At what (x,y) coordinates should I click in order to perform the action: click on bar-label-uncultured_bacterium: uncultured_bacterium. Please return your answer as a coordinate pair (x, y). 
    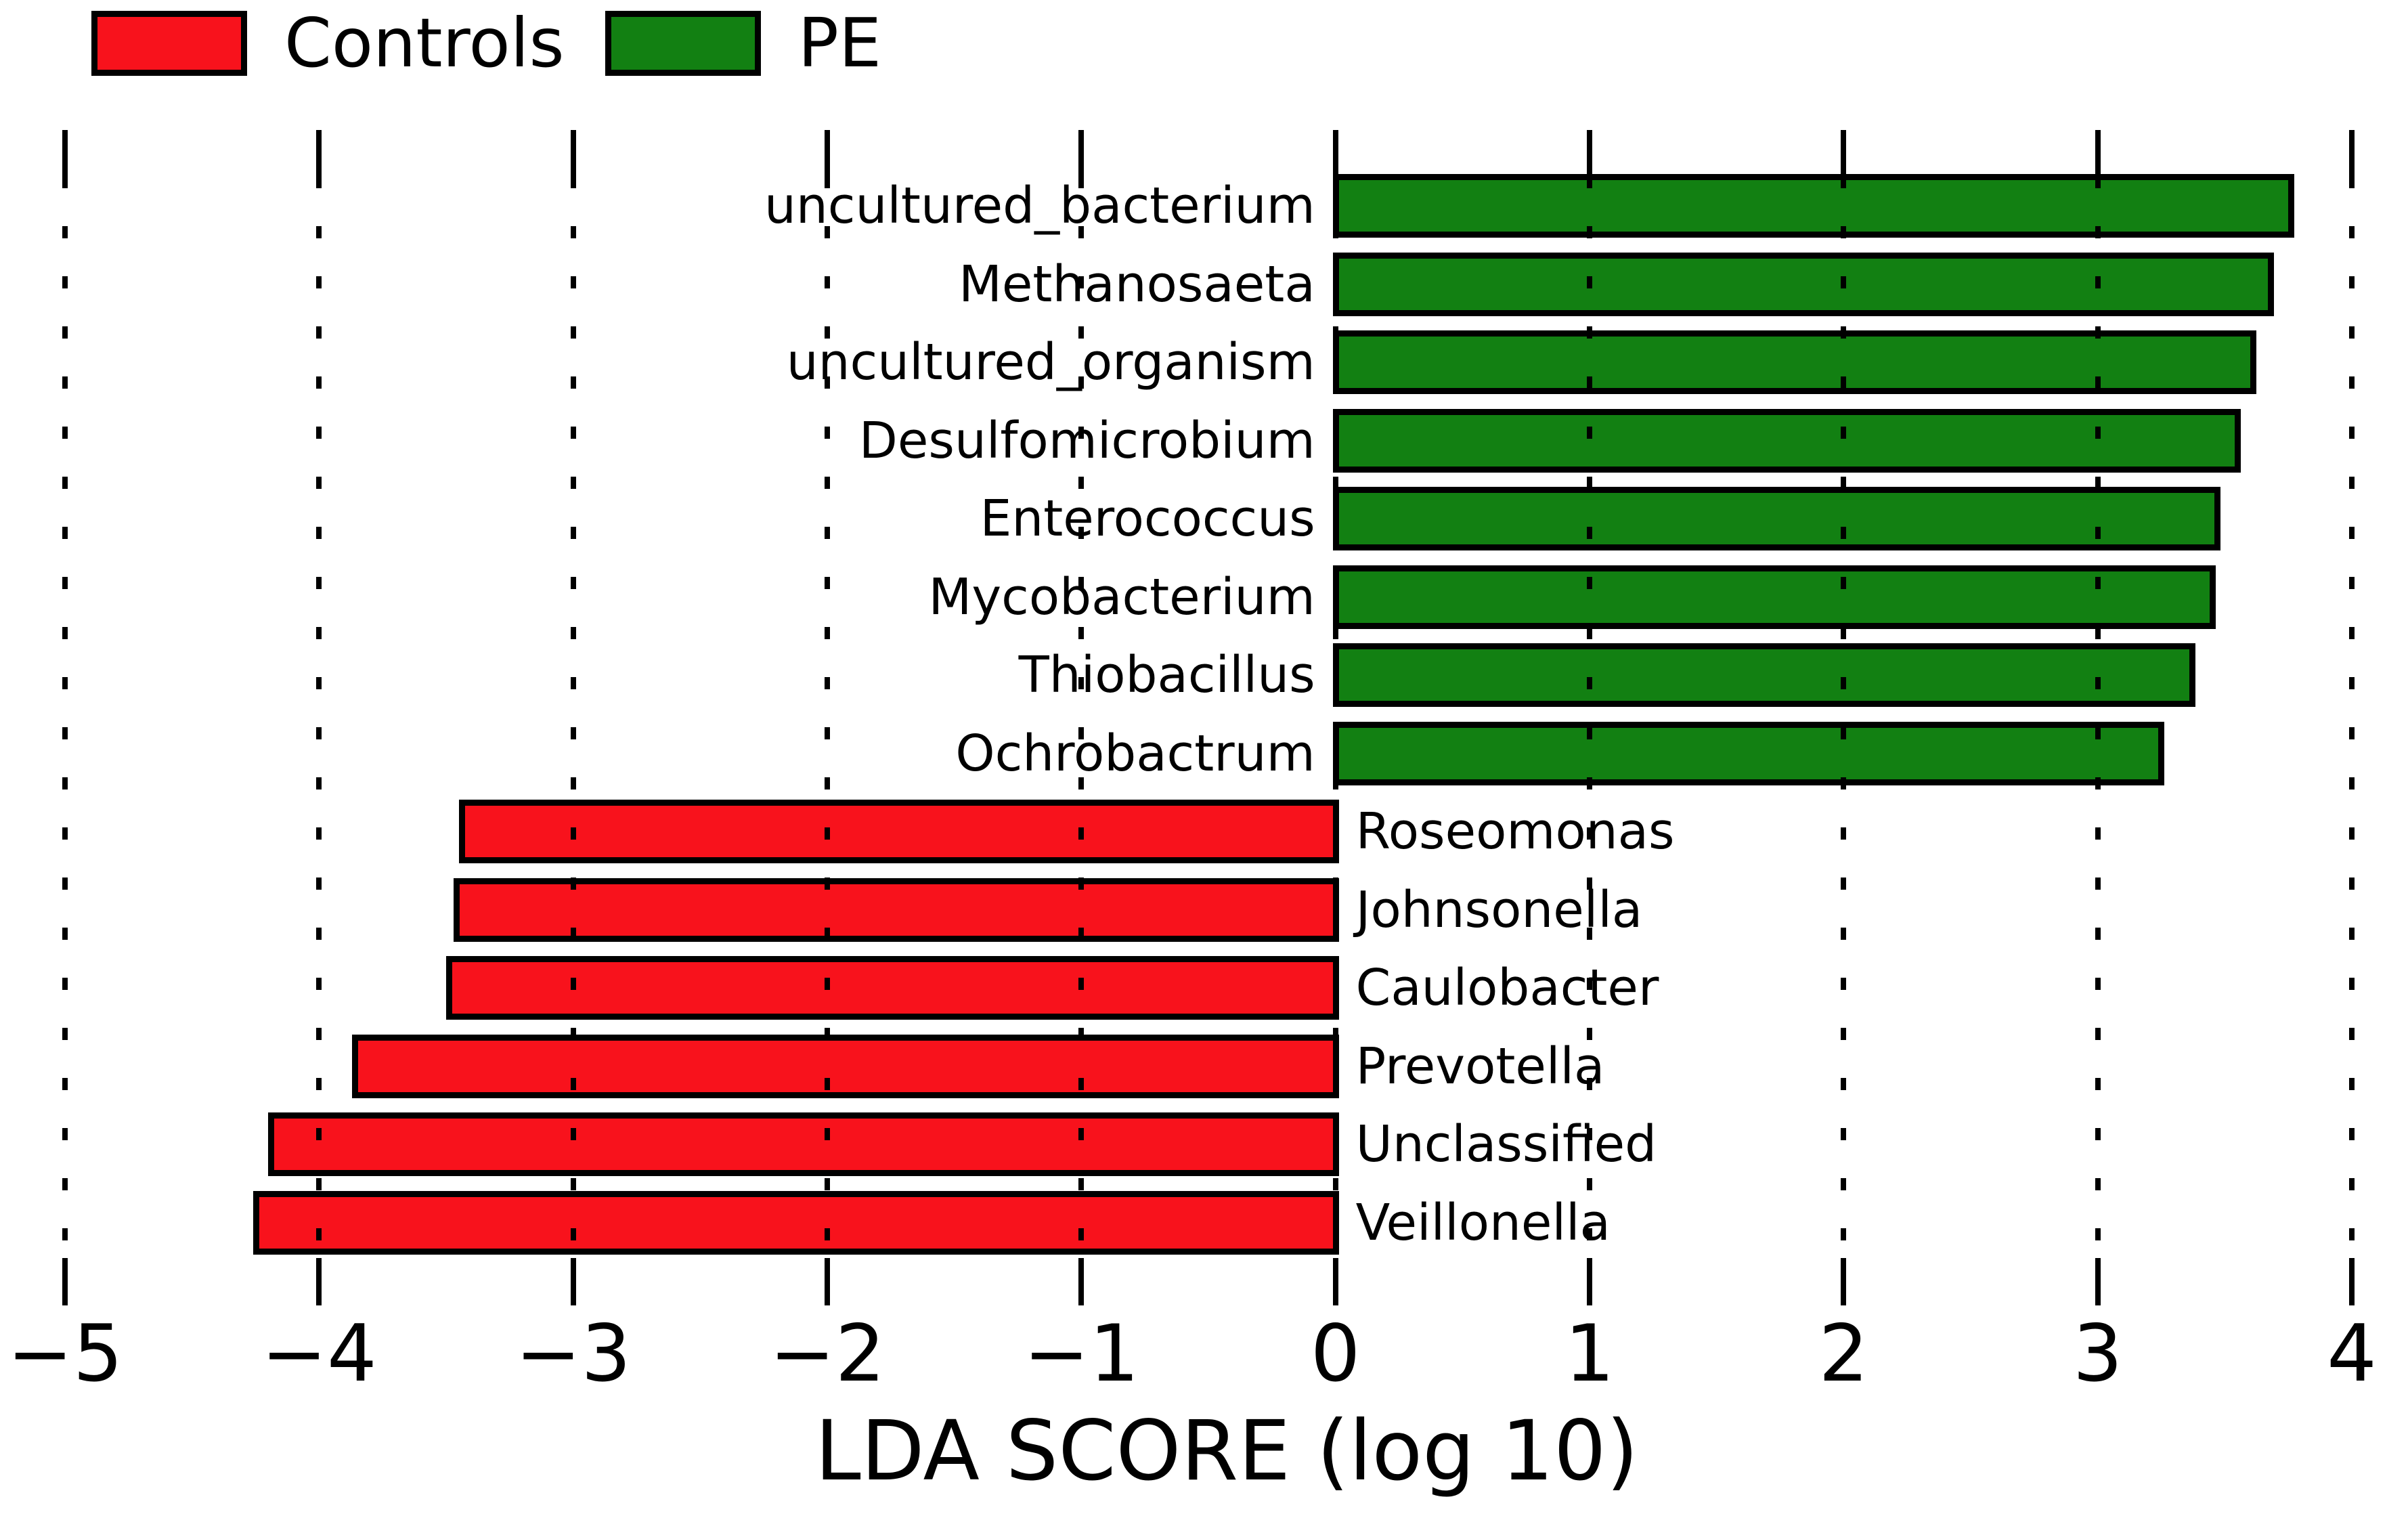
    Looking at the image, I should click on (1039, 206).